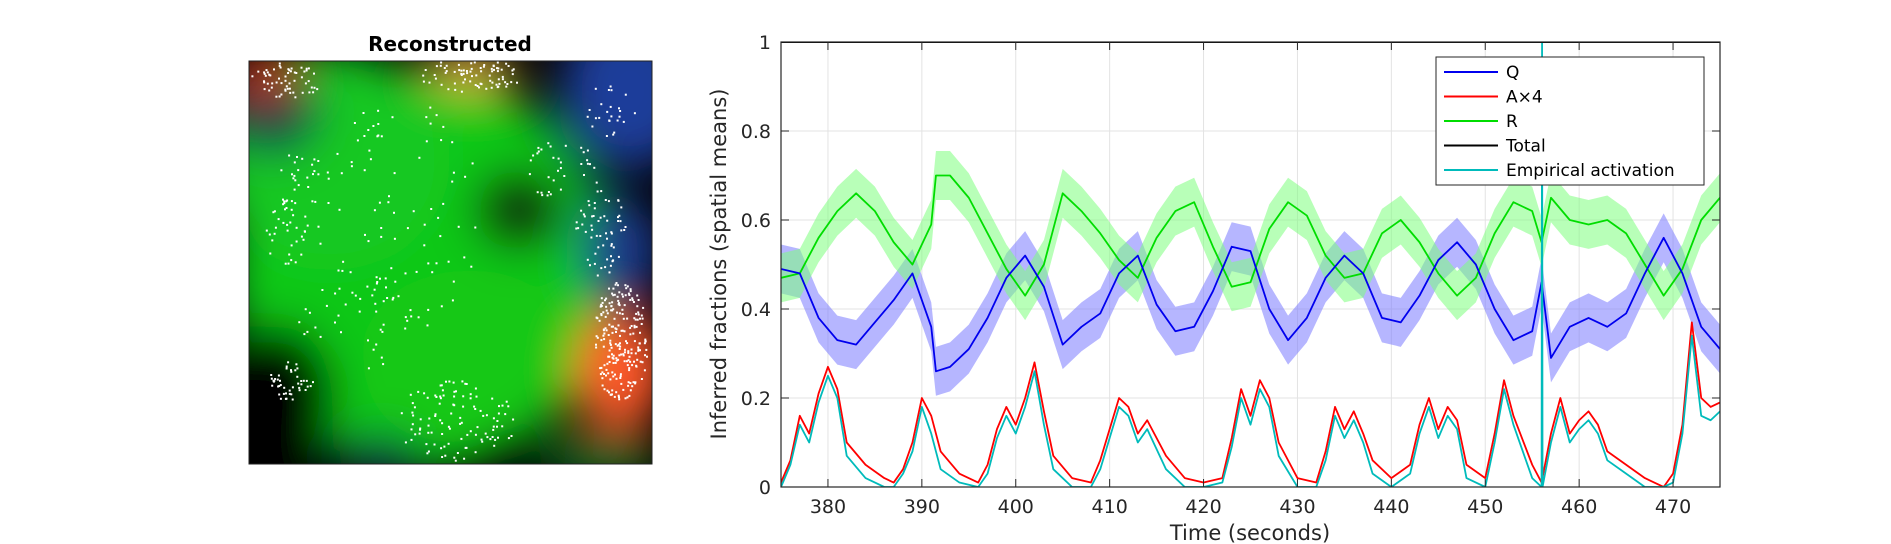  I want to click on x-tick-label: 390, so click(922, 507).